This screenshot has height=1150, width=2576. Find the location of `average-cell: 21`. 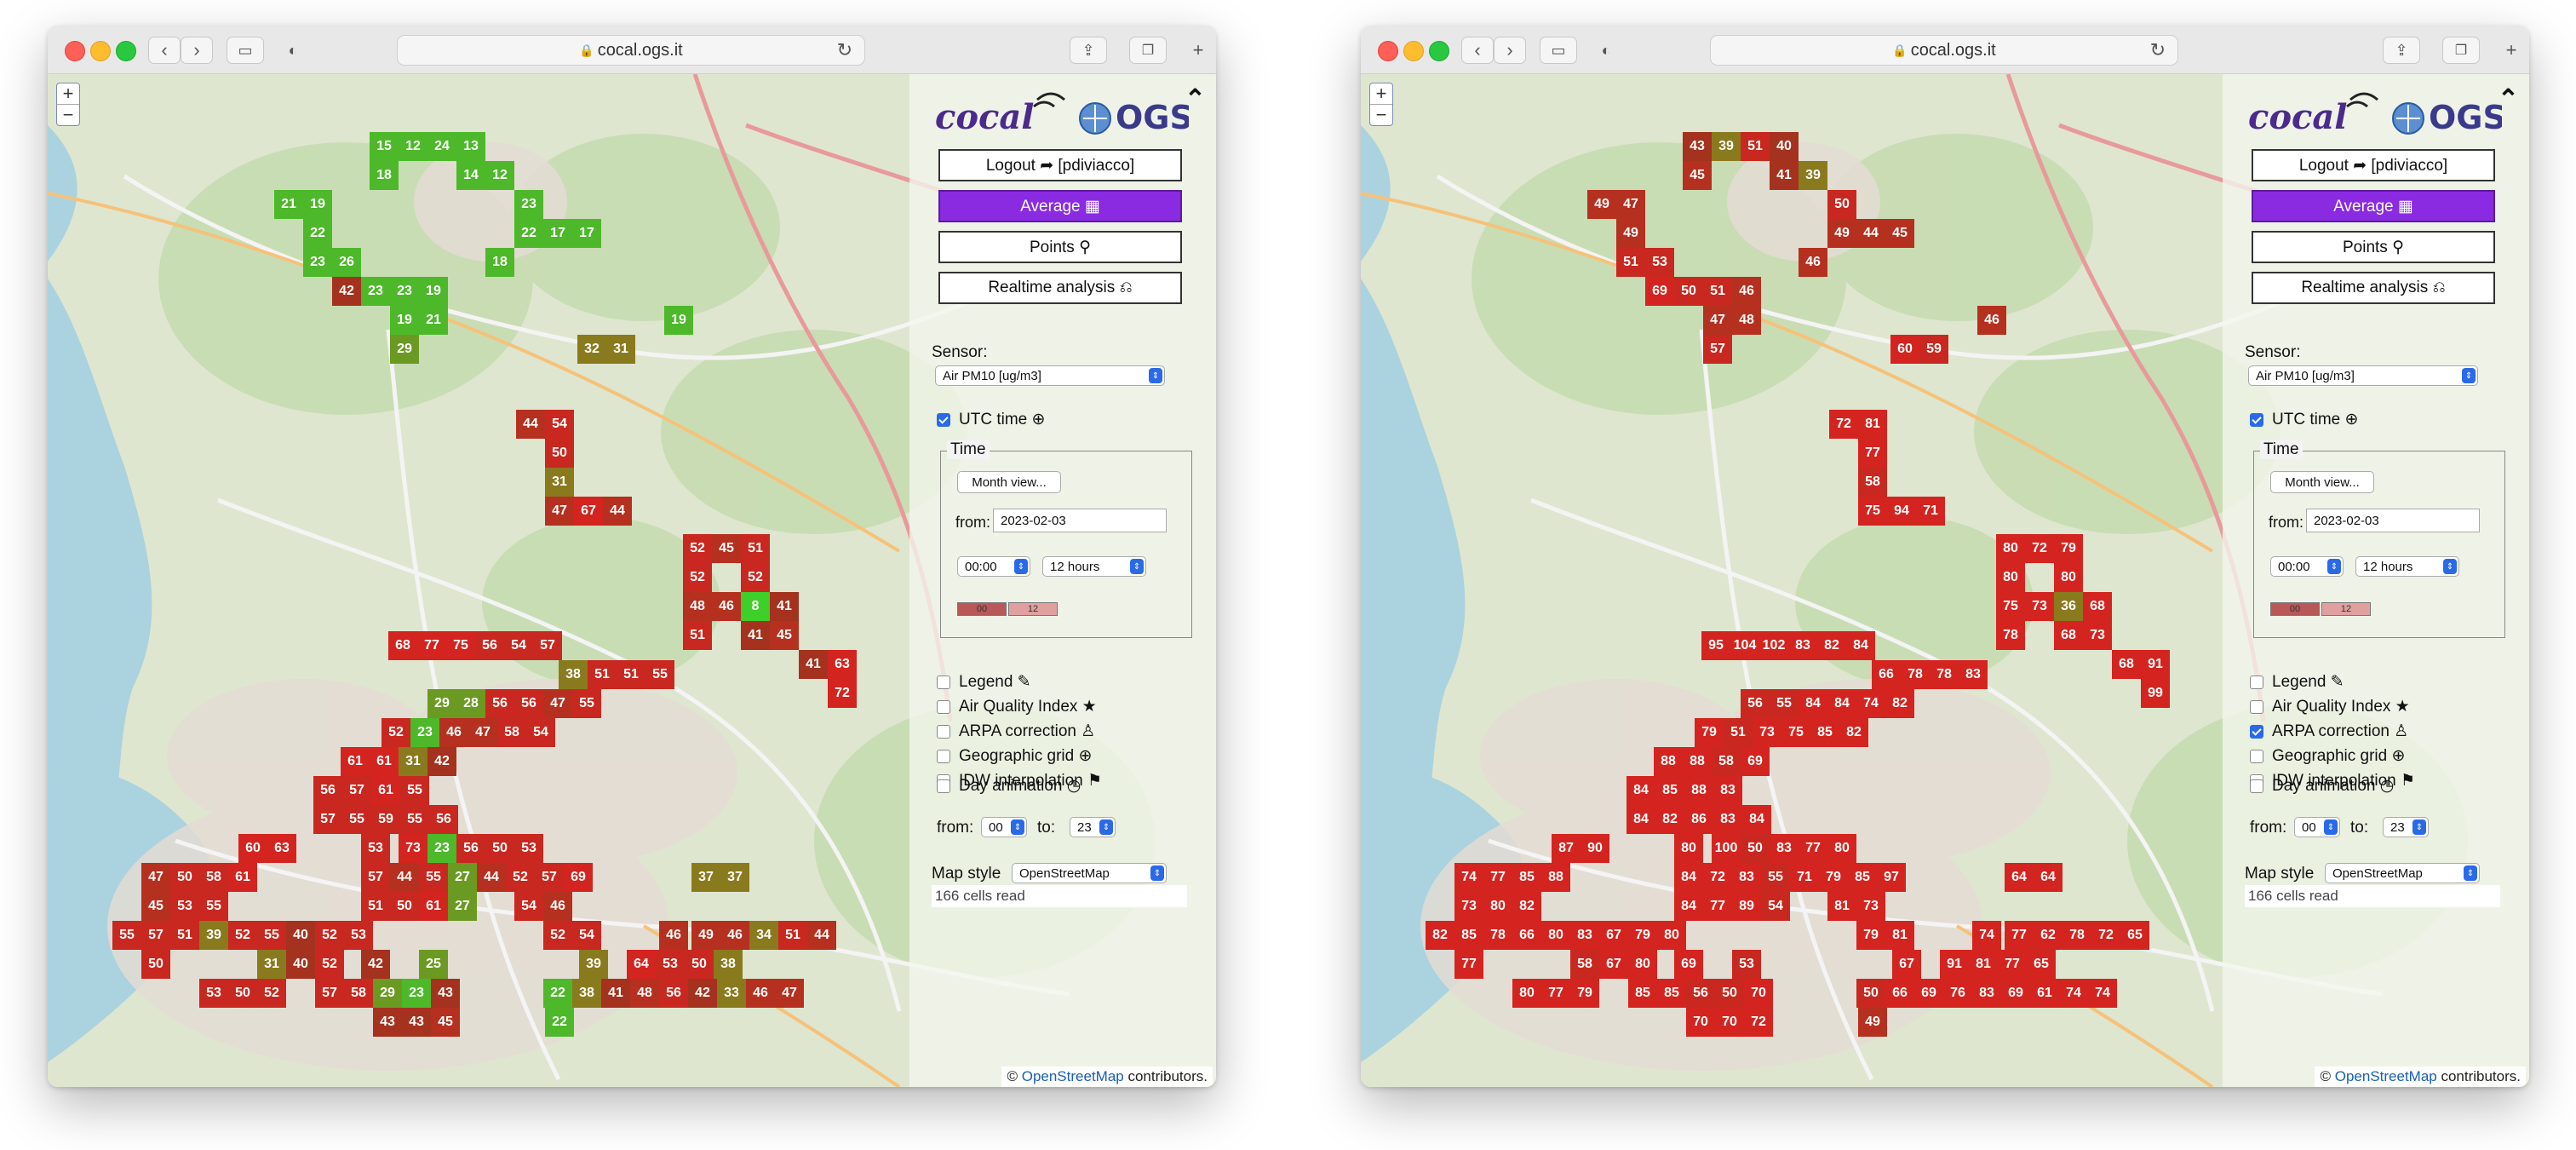

average-cell: 21 is located at coordinates (288, 205).